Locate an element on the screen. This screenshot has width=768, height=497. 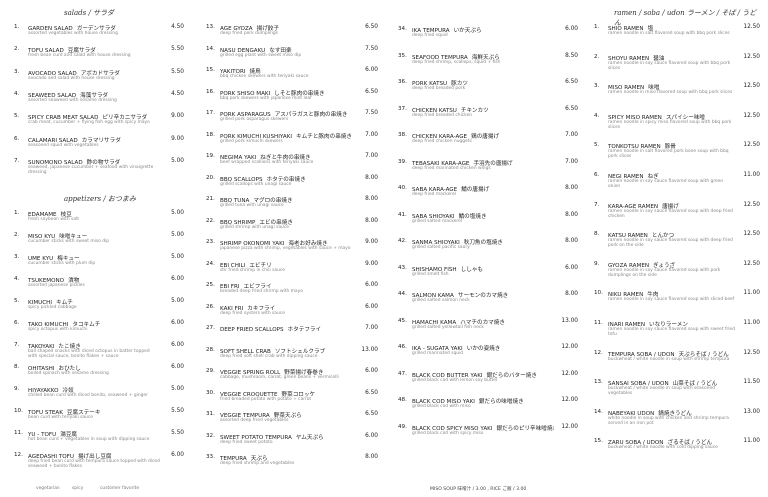
item-japanese: 銀だらのピリ辛味噌焼き is located at coordinates (525, 428).